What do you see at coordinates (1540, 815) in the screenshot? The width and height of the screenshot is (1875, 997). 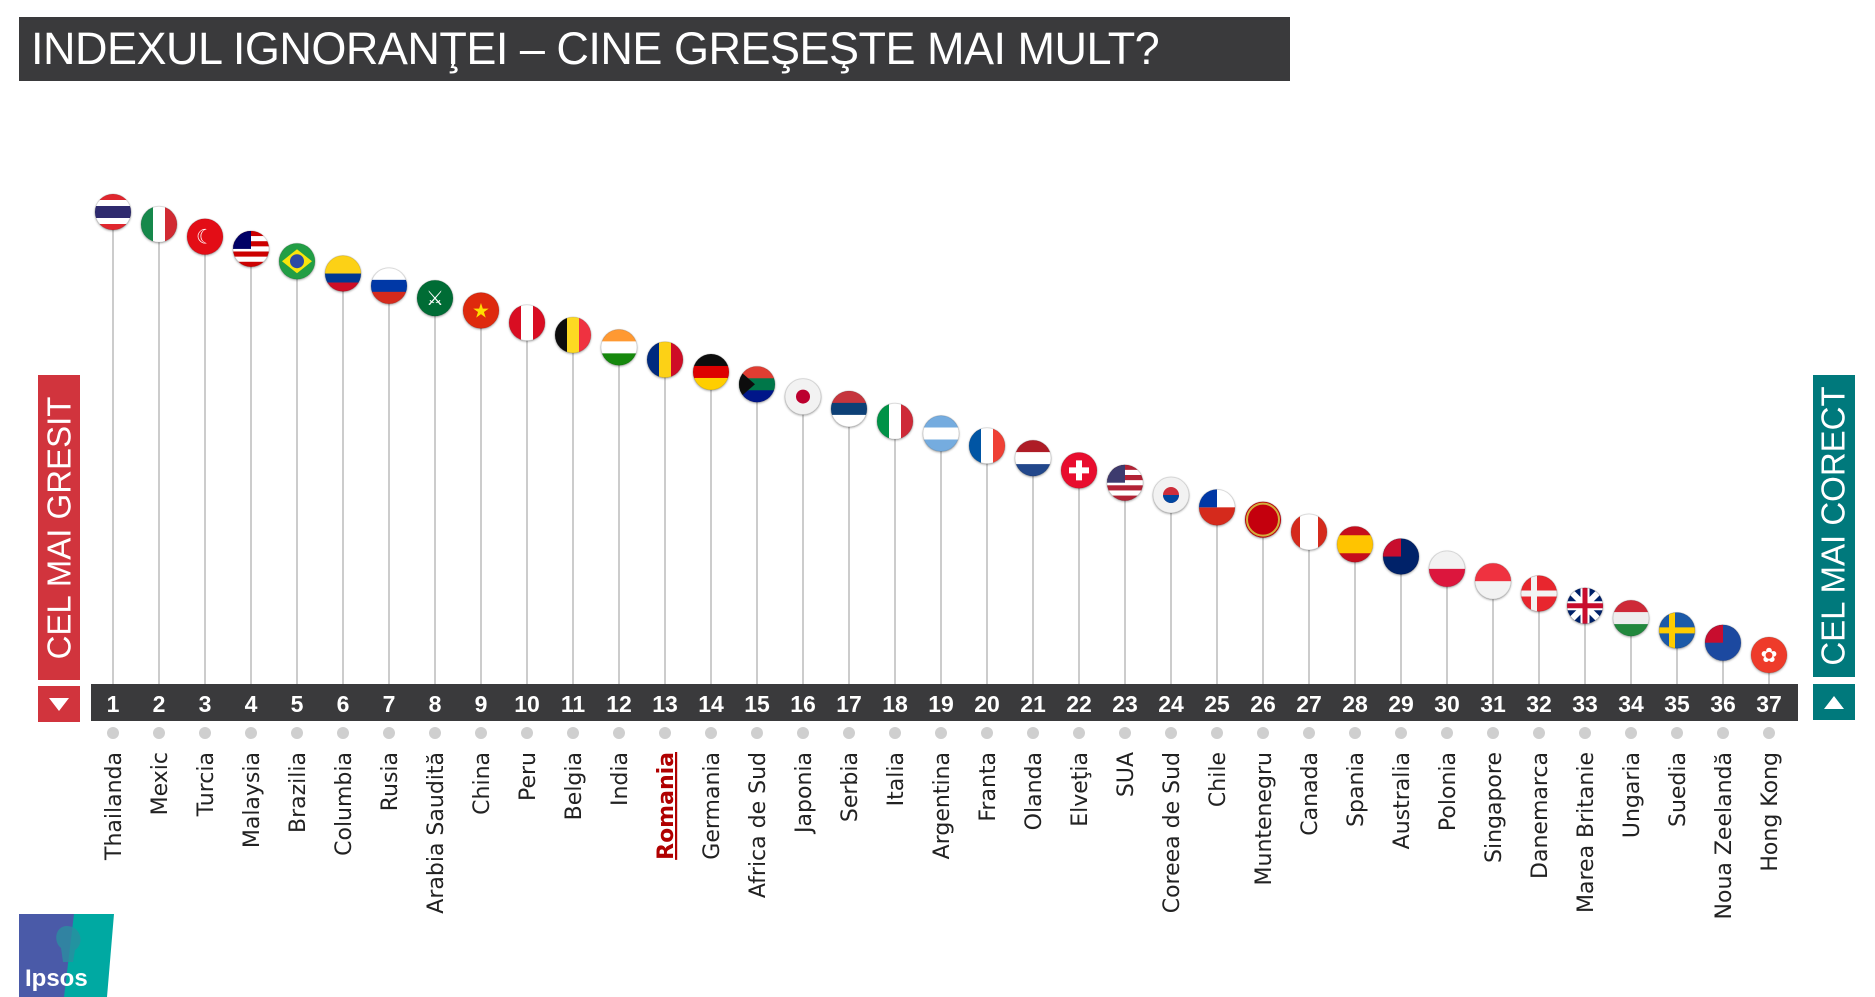 I see `country-label: Danemarca` at bounding box center [1540, 815].